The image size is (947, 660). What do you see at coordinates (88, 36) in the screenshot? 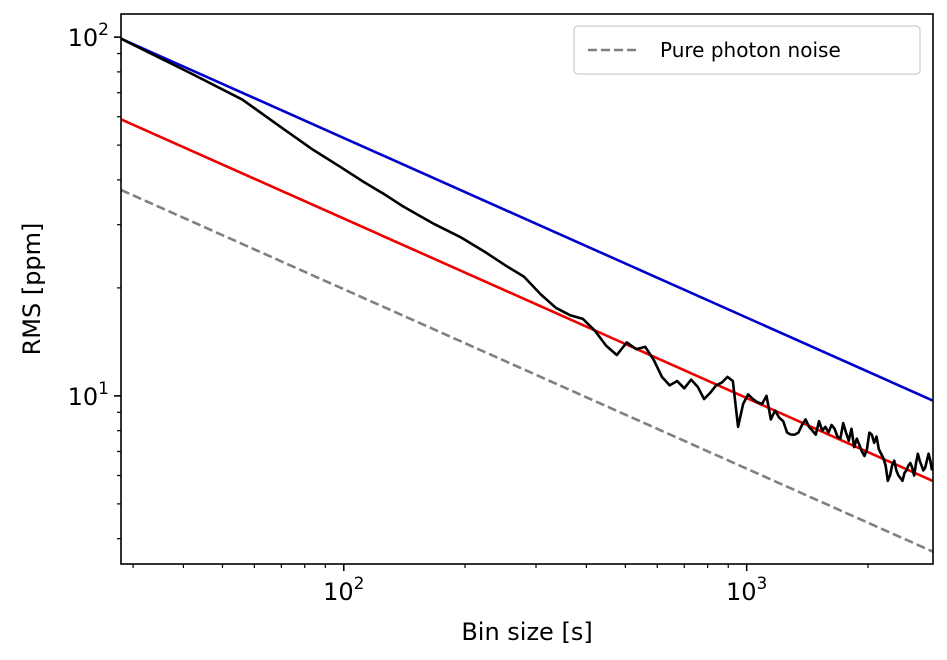
I see `y-tick-label: 10²` at bounding box center [88, 36].